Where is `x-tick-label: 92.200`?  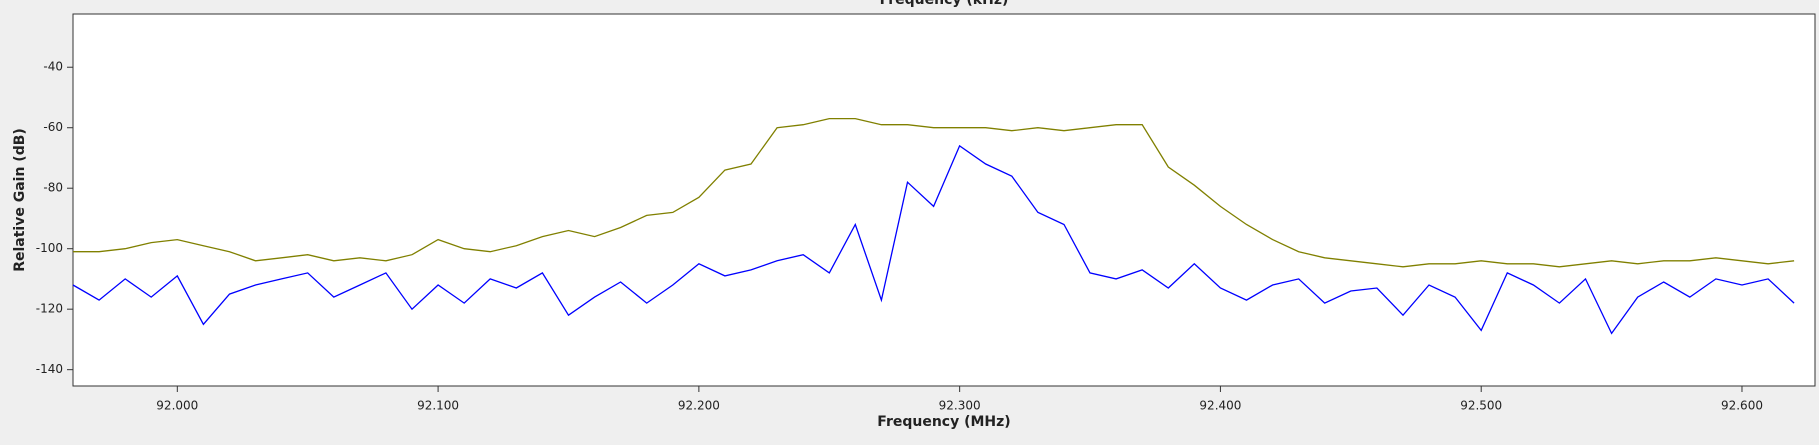
x-tick-label: 92.200 is located at coordinates (699, 406).